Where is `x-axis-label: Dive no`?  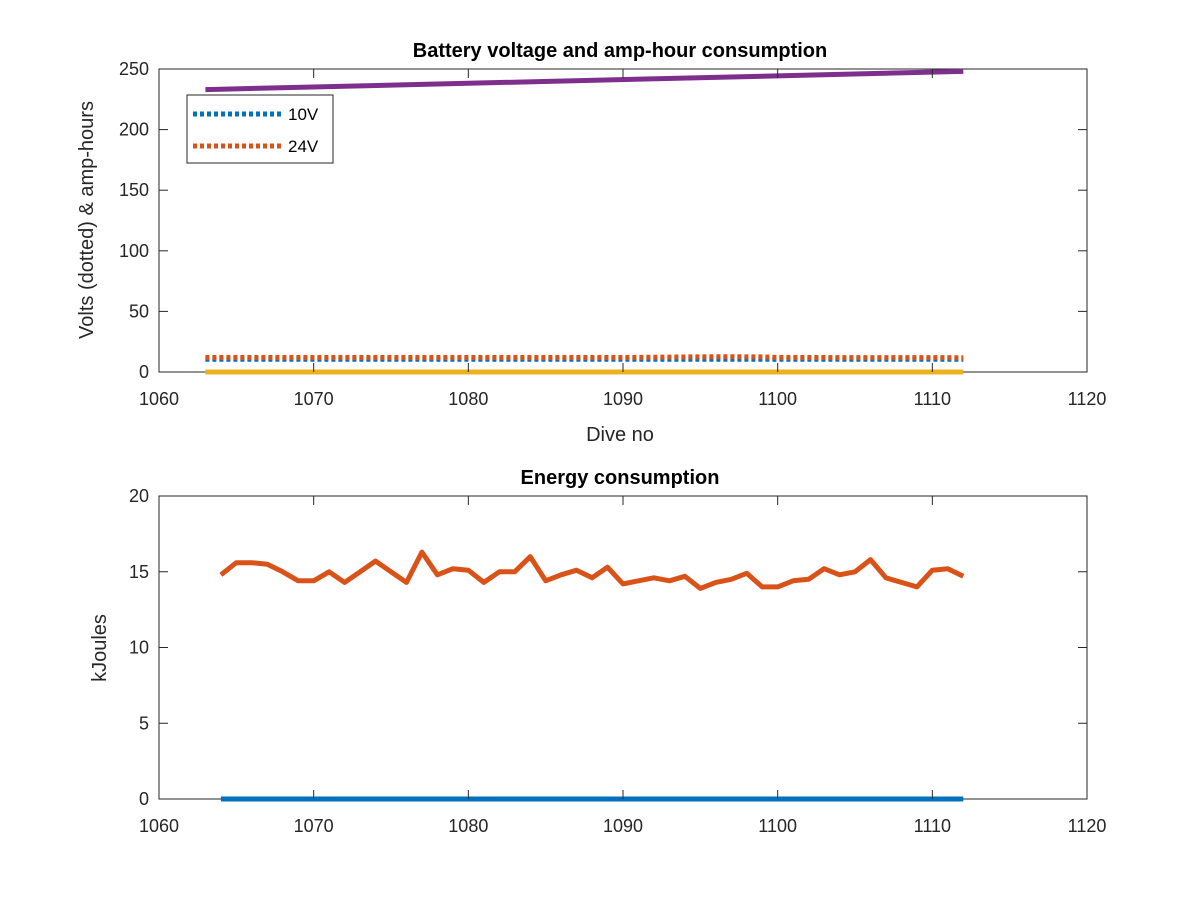
x-axis-label: Dive no is located at coordinates (620, 435).